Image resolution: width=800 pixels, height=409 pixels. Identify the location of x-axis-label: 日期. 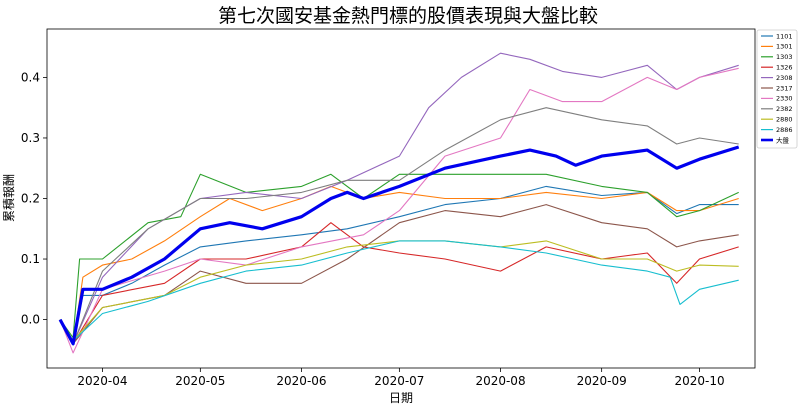
(401, 398).